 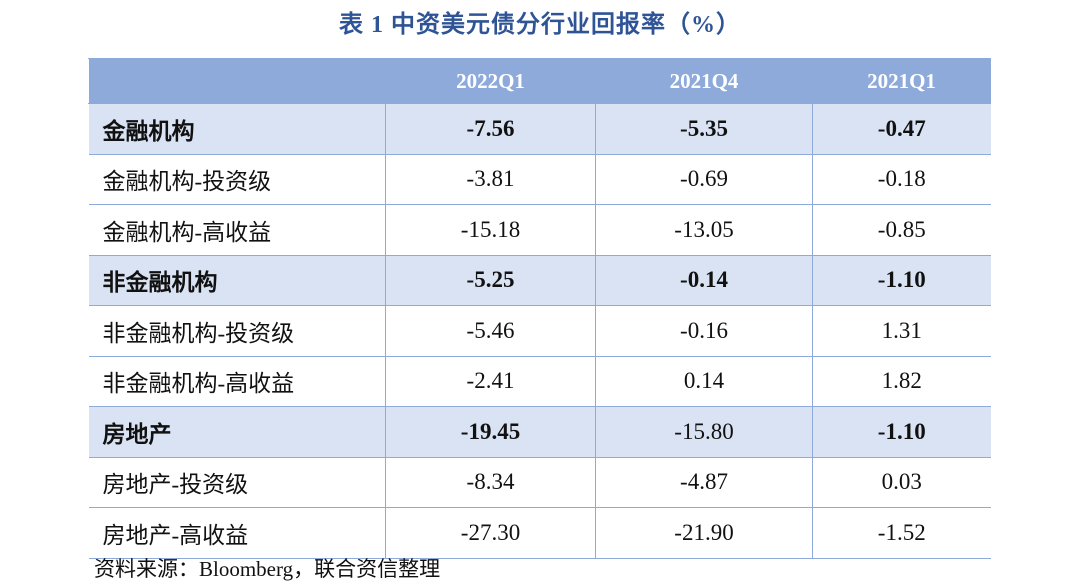 I want to click on value-cell: 1.31, so click(x=901, y=331).